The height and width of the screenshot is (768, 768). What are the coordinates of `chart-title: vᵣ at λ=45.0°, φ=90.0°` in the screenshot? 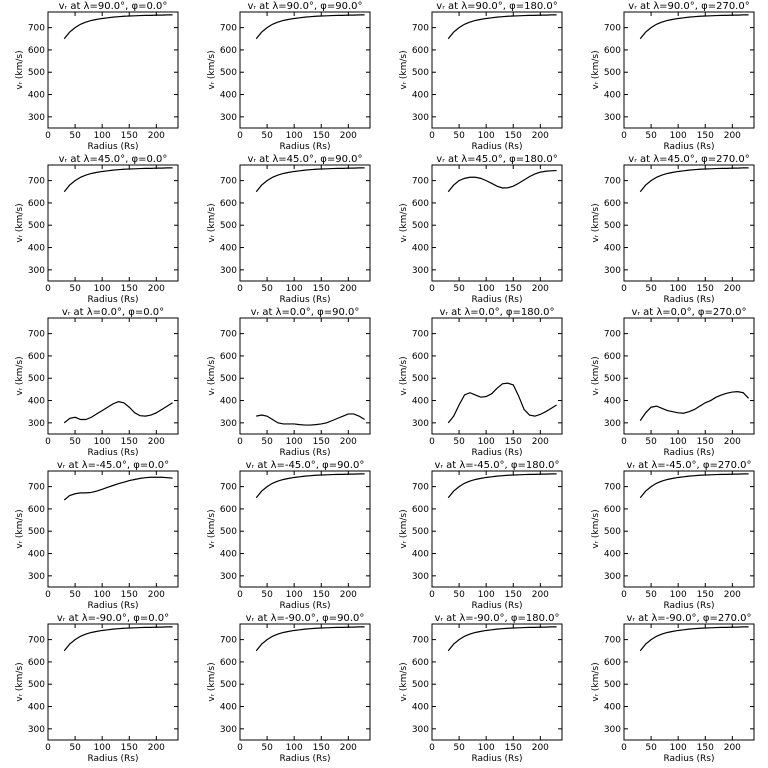 It's located at (304, 159).